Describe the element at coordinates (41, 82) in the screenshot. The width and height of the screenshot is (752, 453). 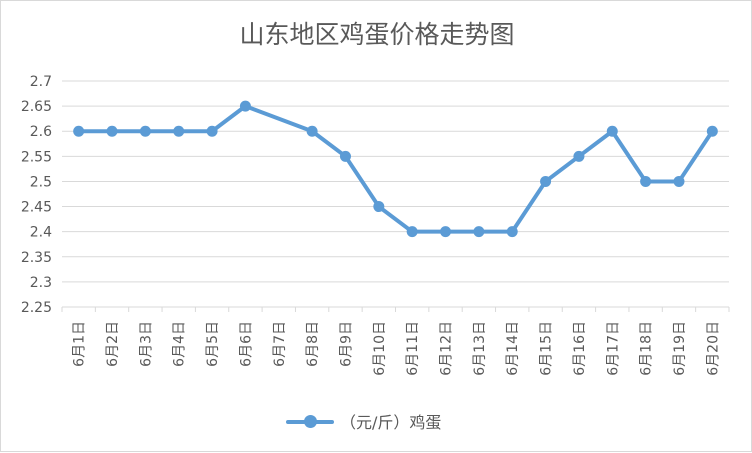
I see `y-tick-label: 2.7` at that location.